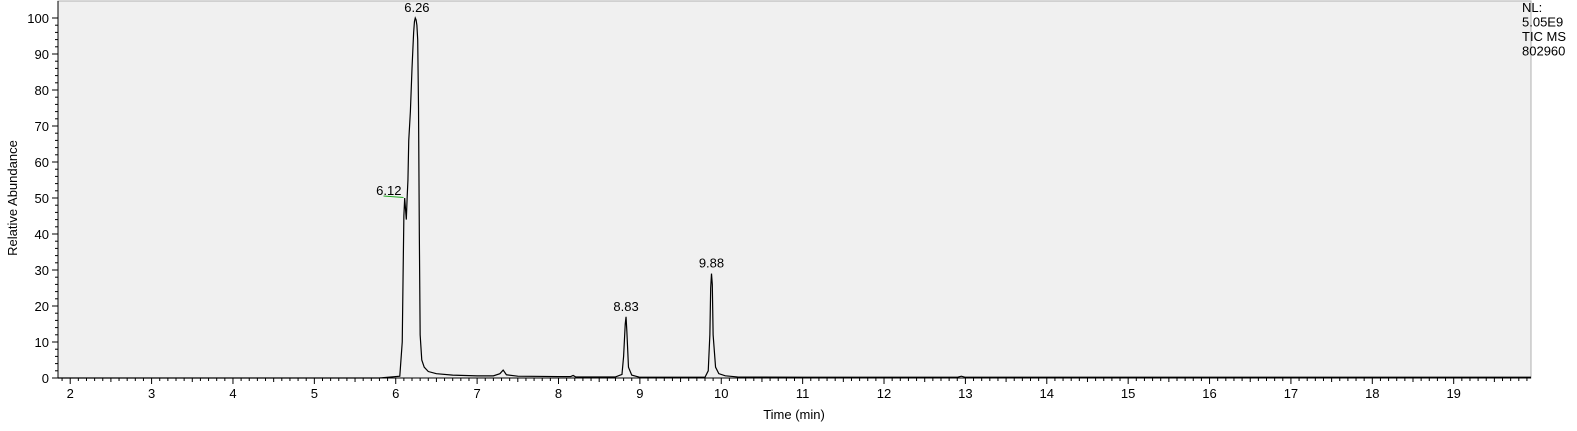 The width and height of the screenshot is (1577, 431). I want to click on x-tick-label: 8, so click(558, 393).